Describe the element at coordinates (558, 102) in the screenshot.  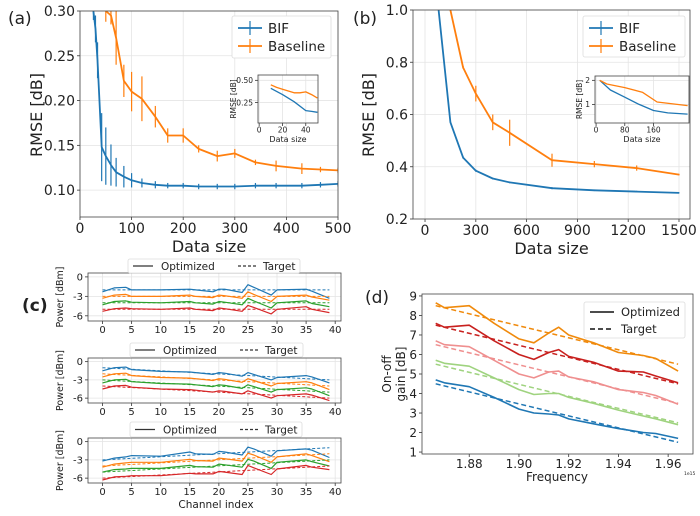
I see `series-line-bif` at that location.